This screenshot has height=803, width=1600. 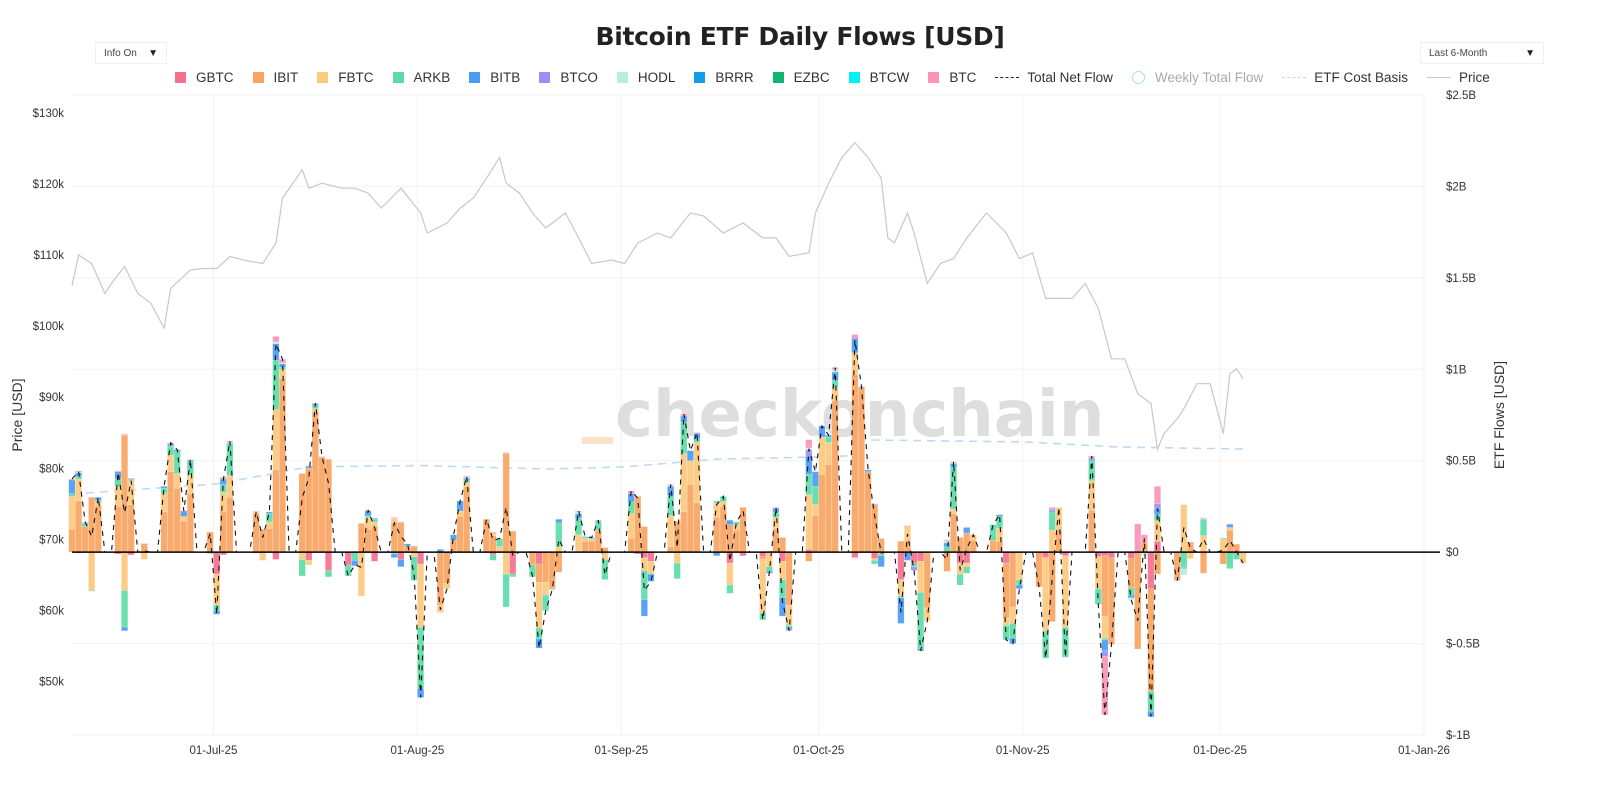 I want to click on legend-item-brrr: BRRR, so click(x=724, y=77).